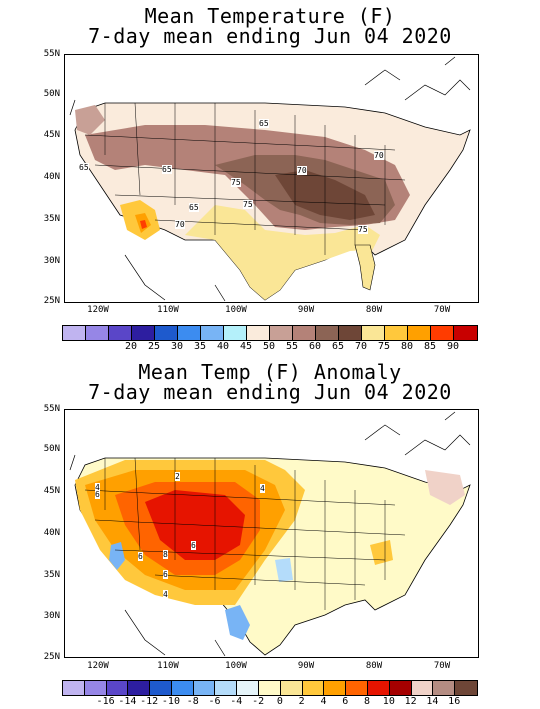  I want to click on colorbar-label: -16, so click(105, 701).